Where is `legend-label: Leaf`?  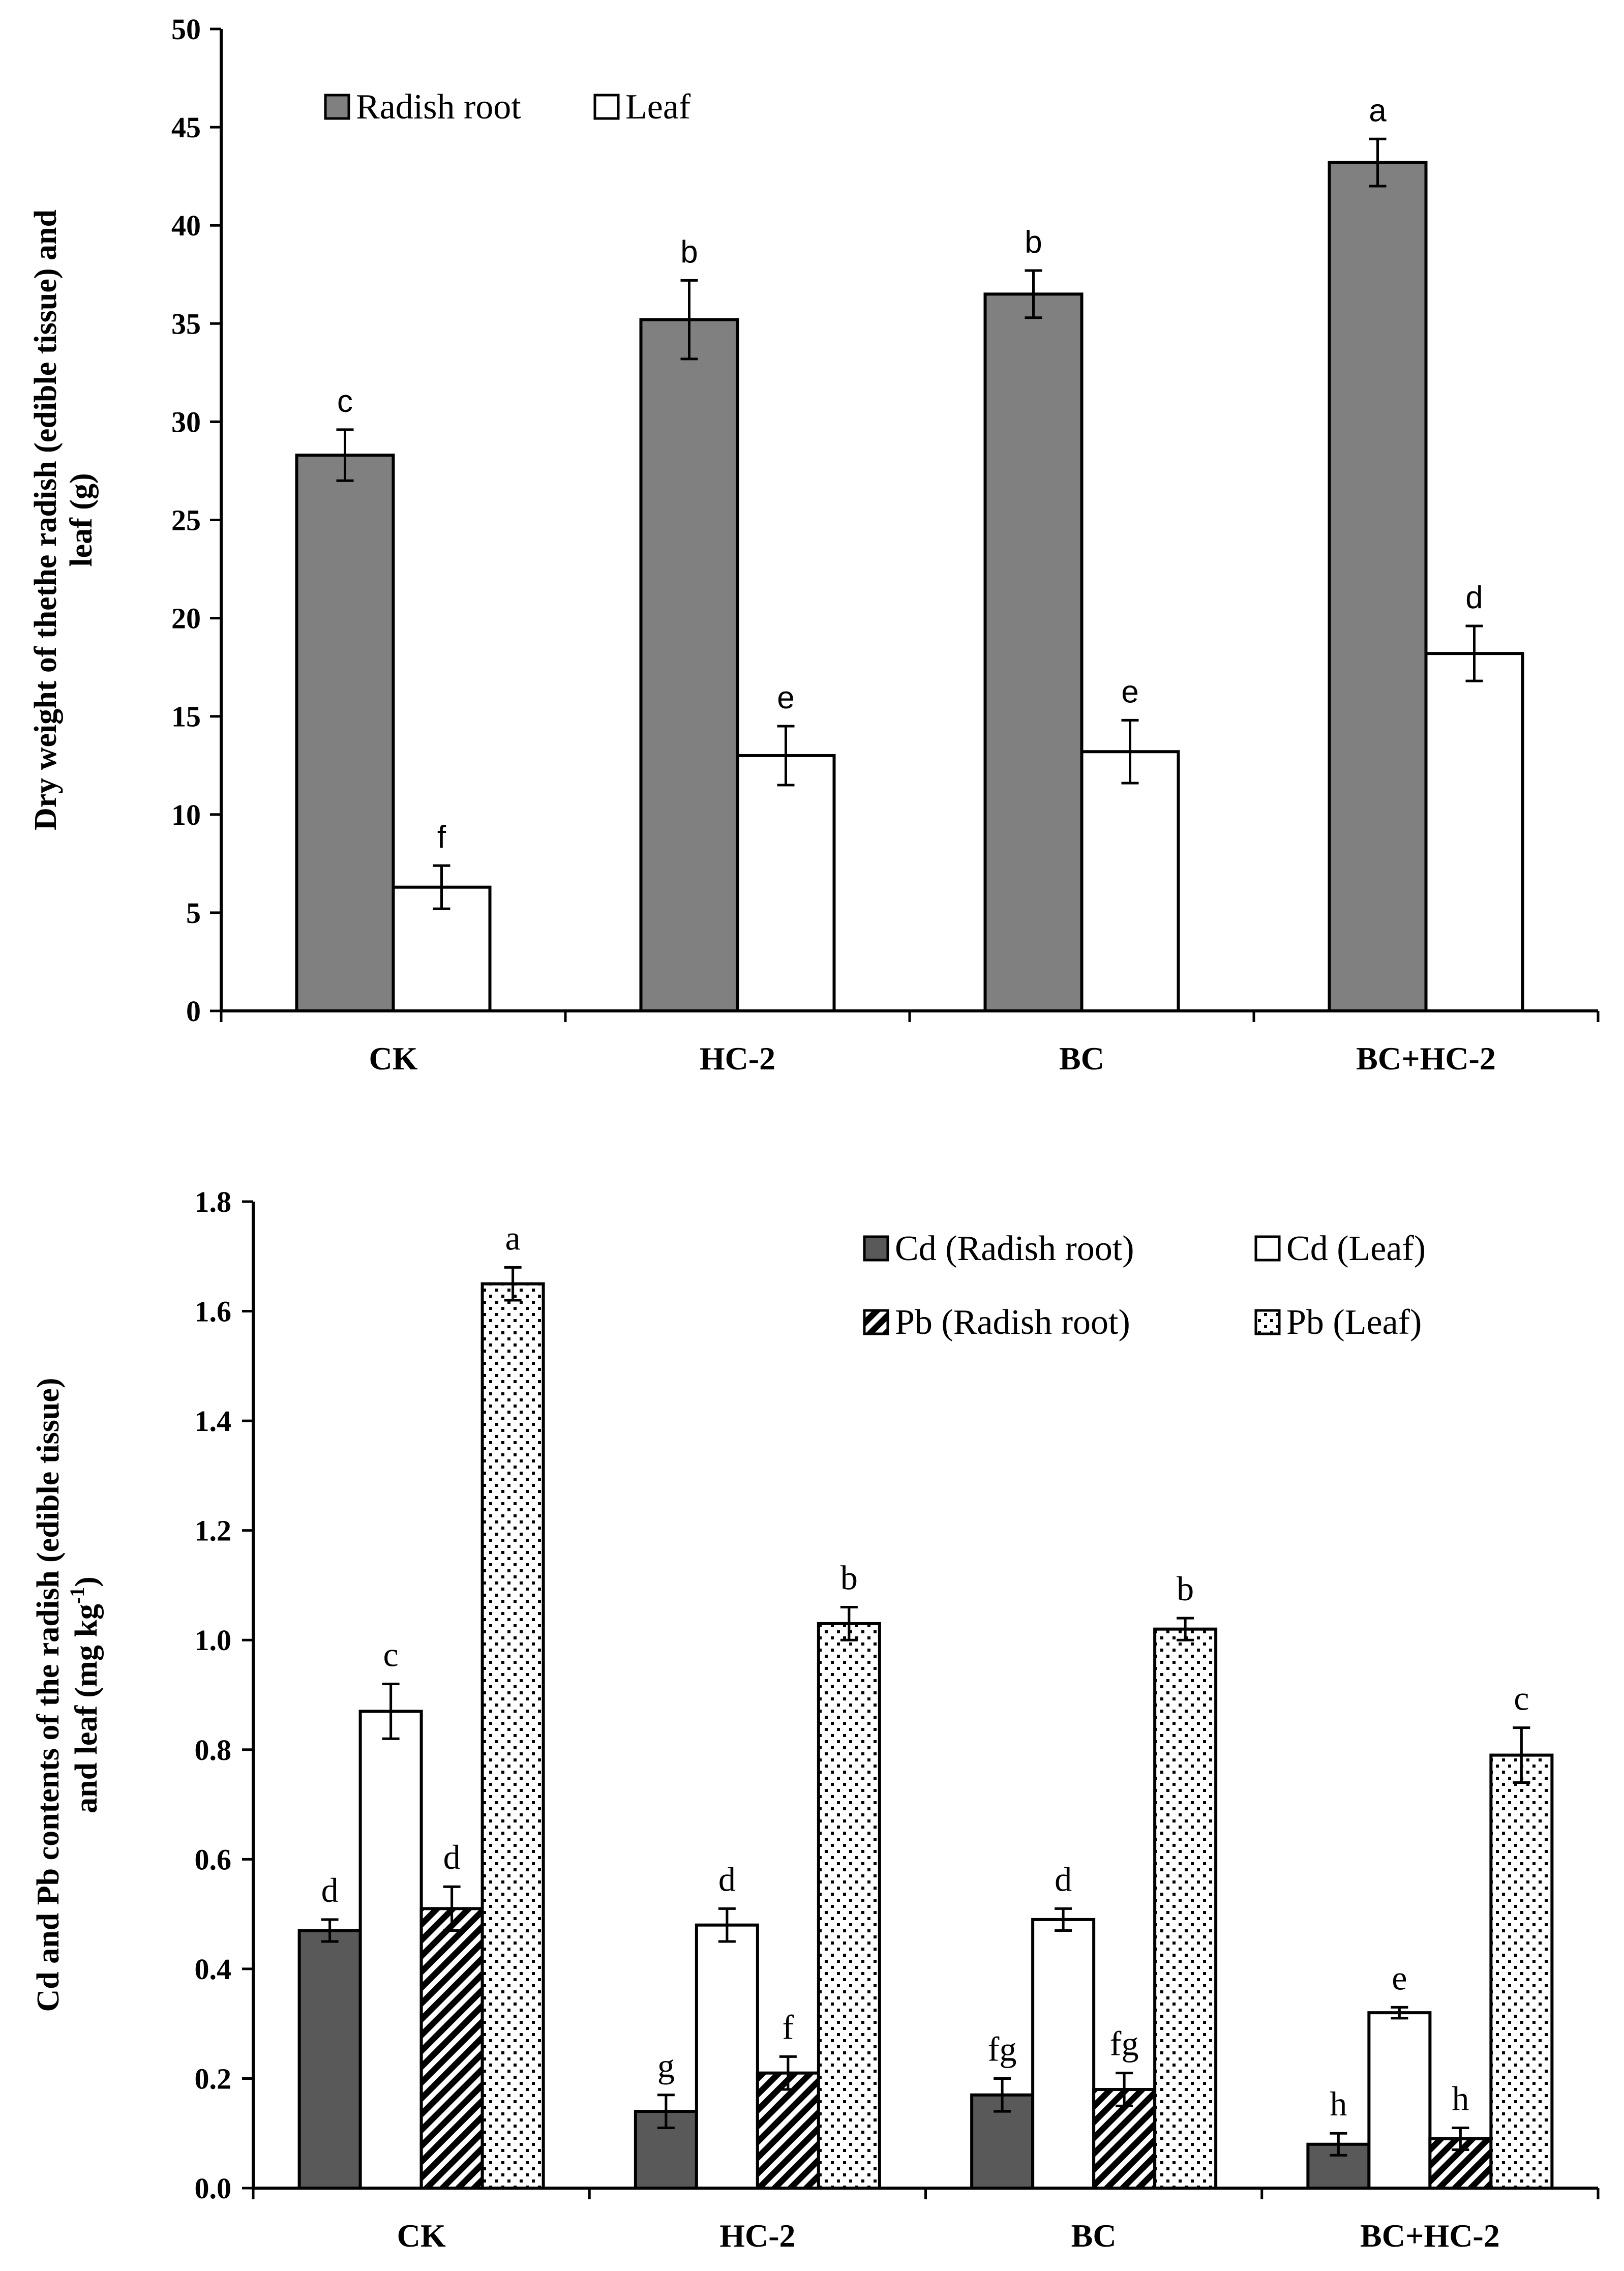
legend-label: Leaf is located at coordinates (658, 107).